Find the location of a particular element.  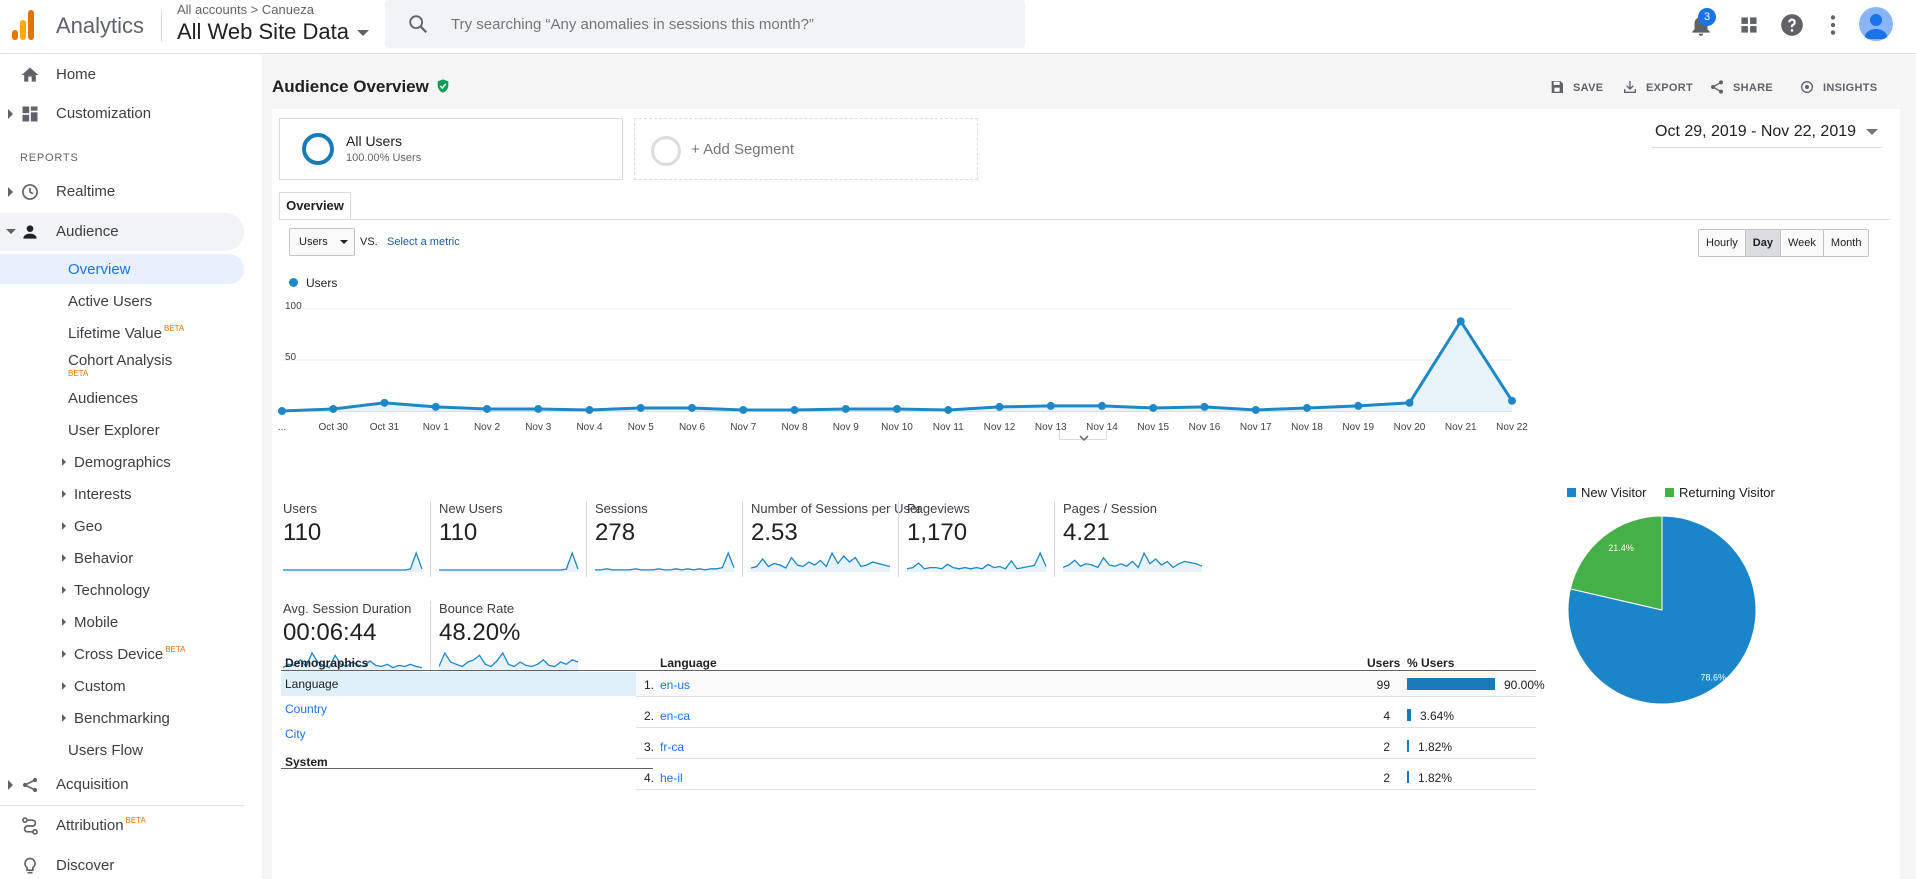

demographics-item-language: Language is located at coordinates (467, 684).